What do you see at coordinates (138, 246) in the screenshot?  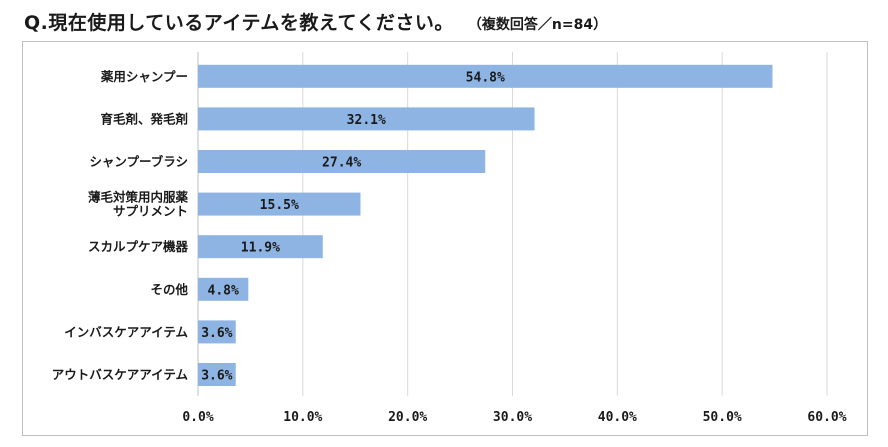 I see `category-label: スカルプケア機器` at bounding box center [138, 246].